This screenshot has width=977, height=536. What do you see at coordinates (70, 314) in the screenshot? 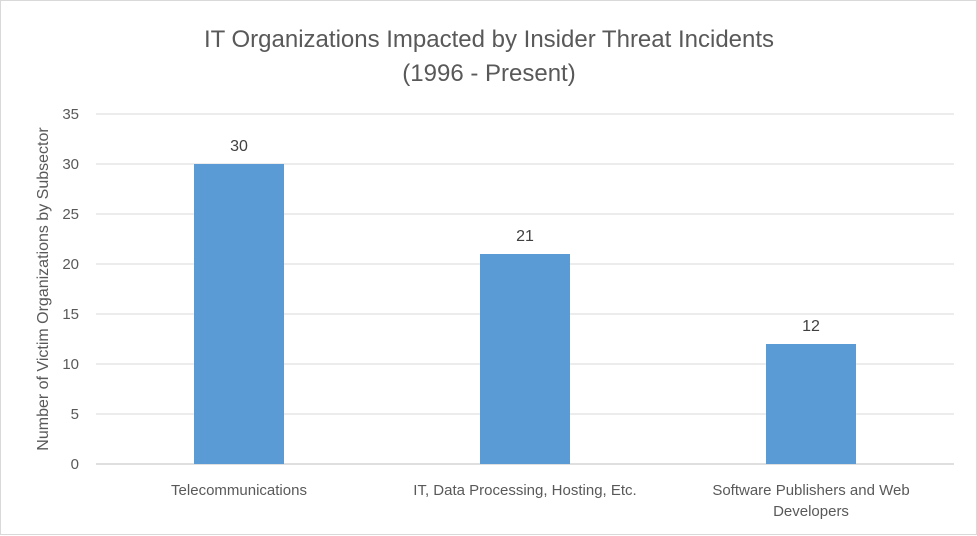
I see `y-tick-label: 15` at bounding box center [70, 314].